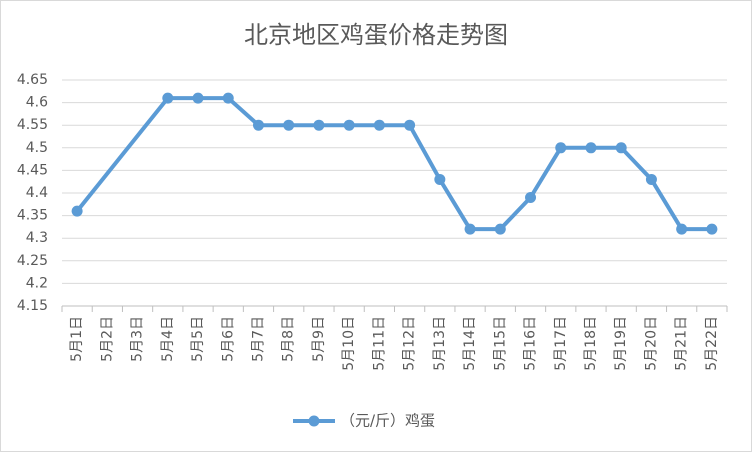 This screenshot has width=752, height=452. What do you see at coordinates (258, 339) in the screenshot?
I see `x-tick-label: 5月7日` at bounding box center [258, 339].